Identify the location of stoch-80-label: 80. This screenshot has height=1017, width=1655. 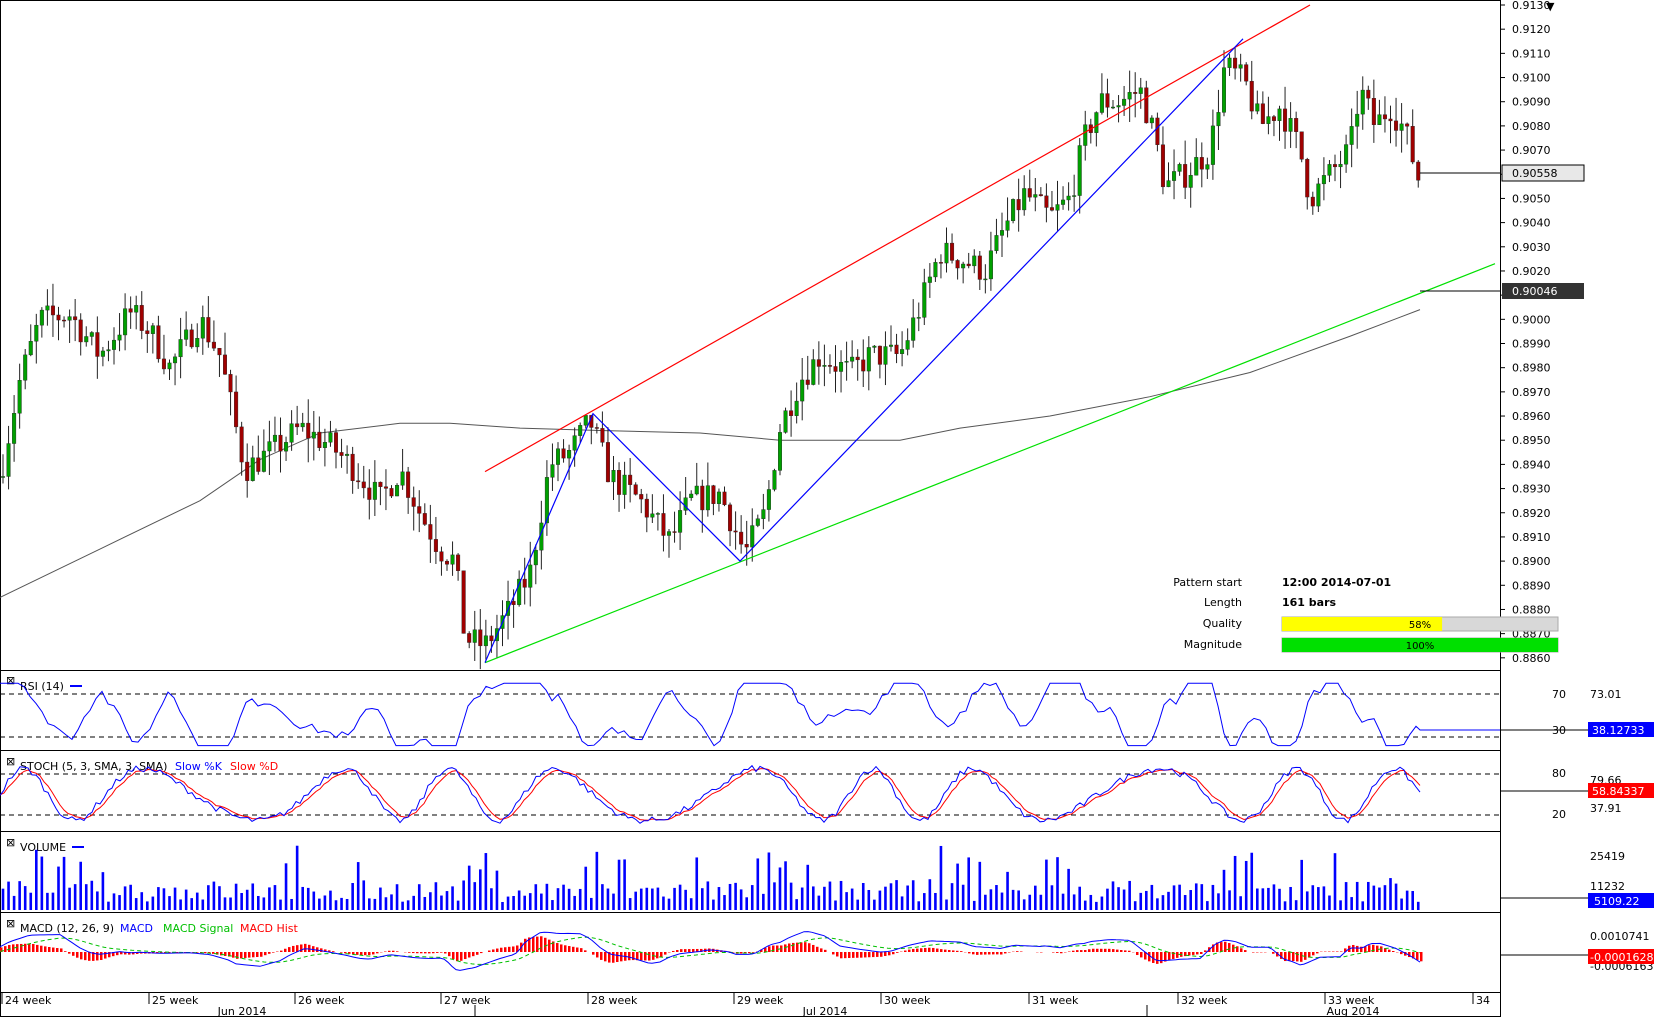
(1559, 773).